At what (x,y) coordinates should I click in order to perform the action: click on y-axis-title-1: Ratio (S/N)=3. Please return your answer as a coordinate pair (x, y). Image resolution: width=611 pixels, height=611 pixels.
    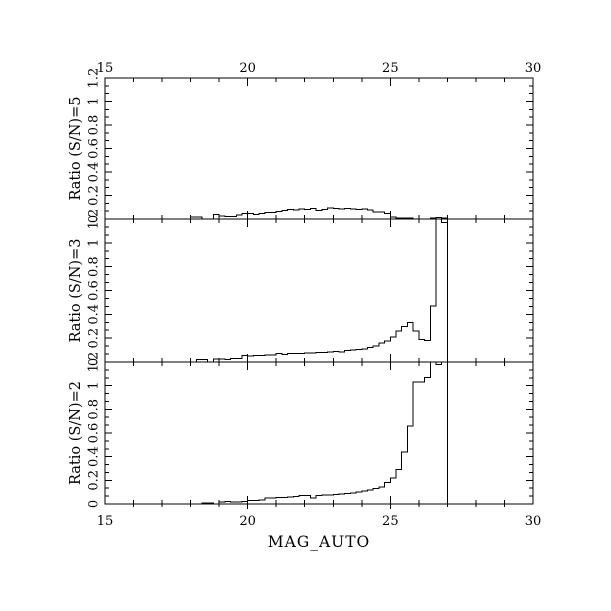
    Looking at the image, I should click on (76, 291).